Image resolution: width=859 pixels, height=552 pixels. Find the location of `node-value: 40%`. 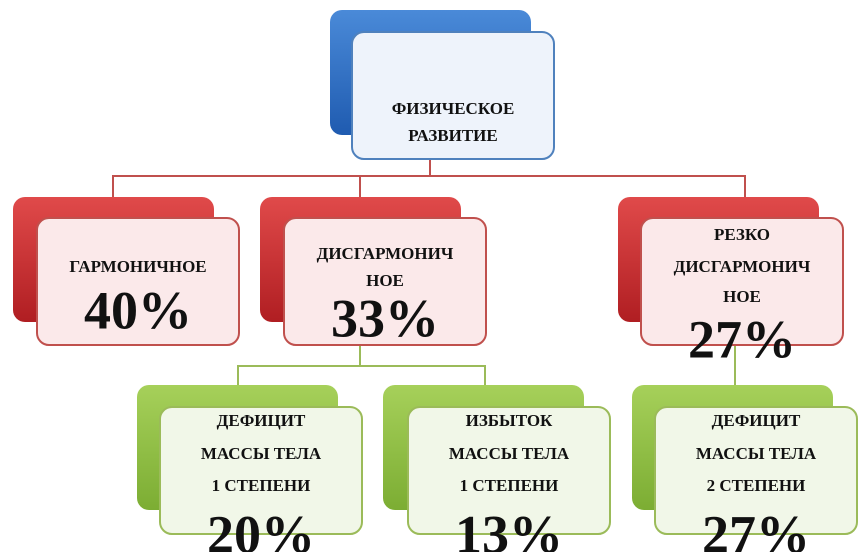

node-value: 40% is located at coordinates (138, 310).